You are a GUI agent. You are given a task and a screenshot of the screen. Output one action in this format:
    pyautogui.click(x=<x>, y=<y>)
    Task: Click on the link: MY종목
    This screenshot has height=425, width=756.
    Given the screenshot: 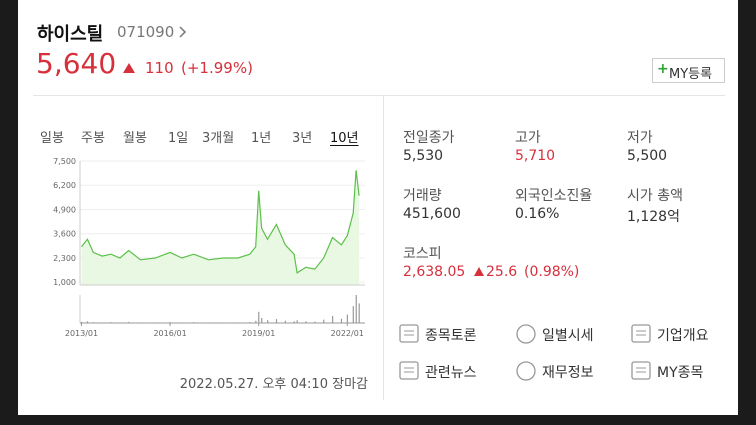 What is the action you would take?
    pyautogui.click(x=680, y=373)
    